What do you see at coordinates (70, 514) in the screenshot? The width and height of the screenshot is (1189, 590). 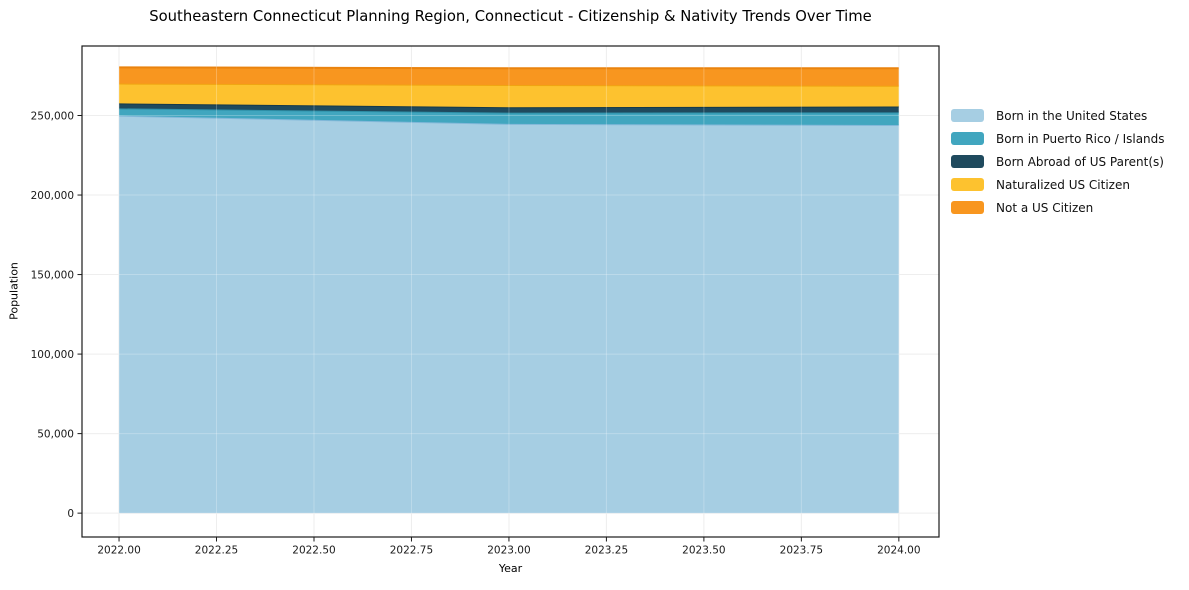 I see `y-tick-label: 0` at bounding box center [70, 514].